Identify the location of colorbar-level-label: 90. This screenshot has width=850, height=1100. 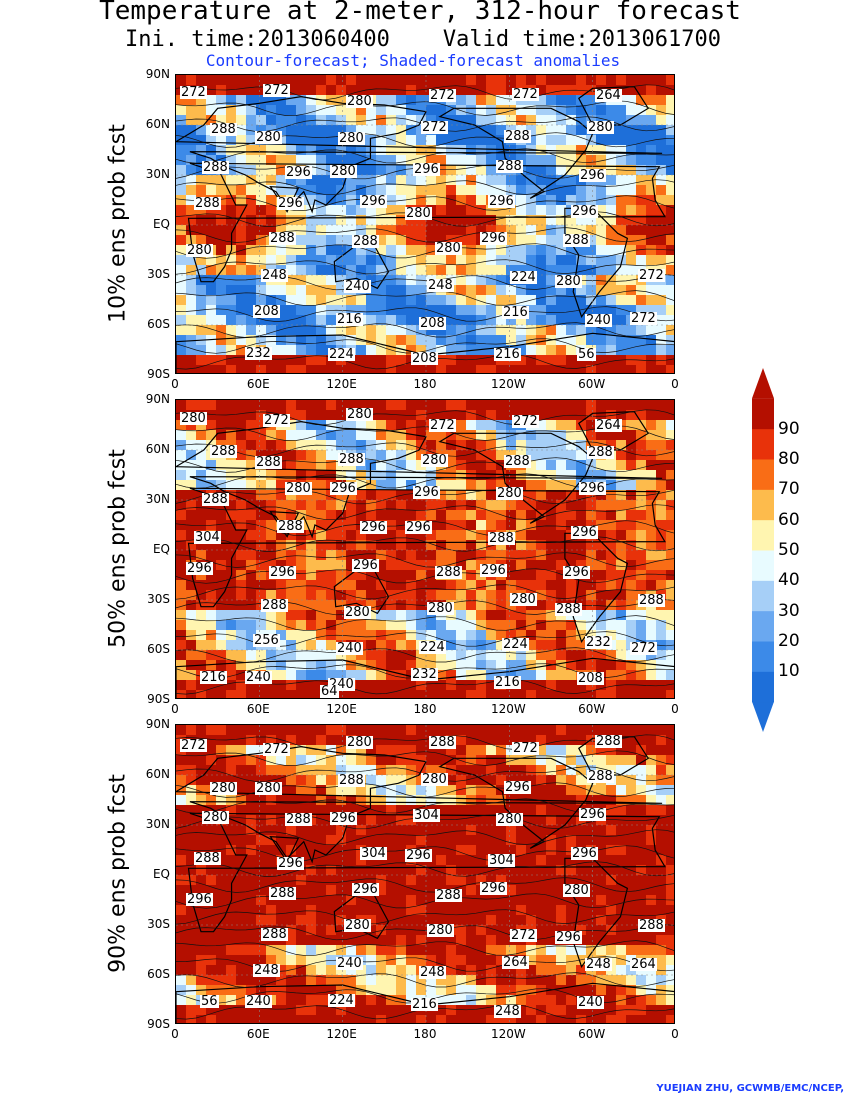
(789, 428).